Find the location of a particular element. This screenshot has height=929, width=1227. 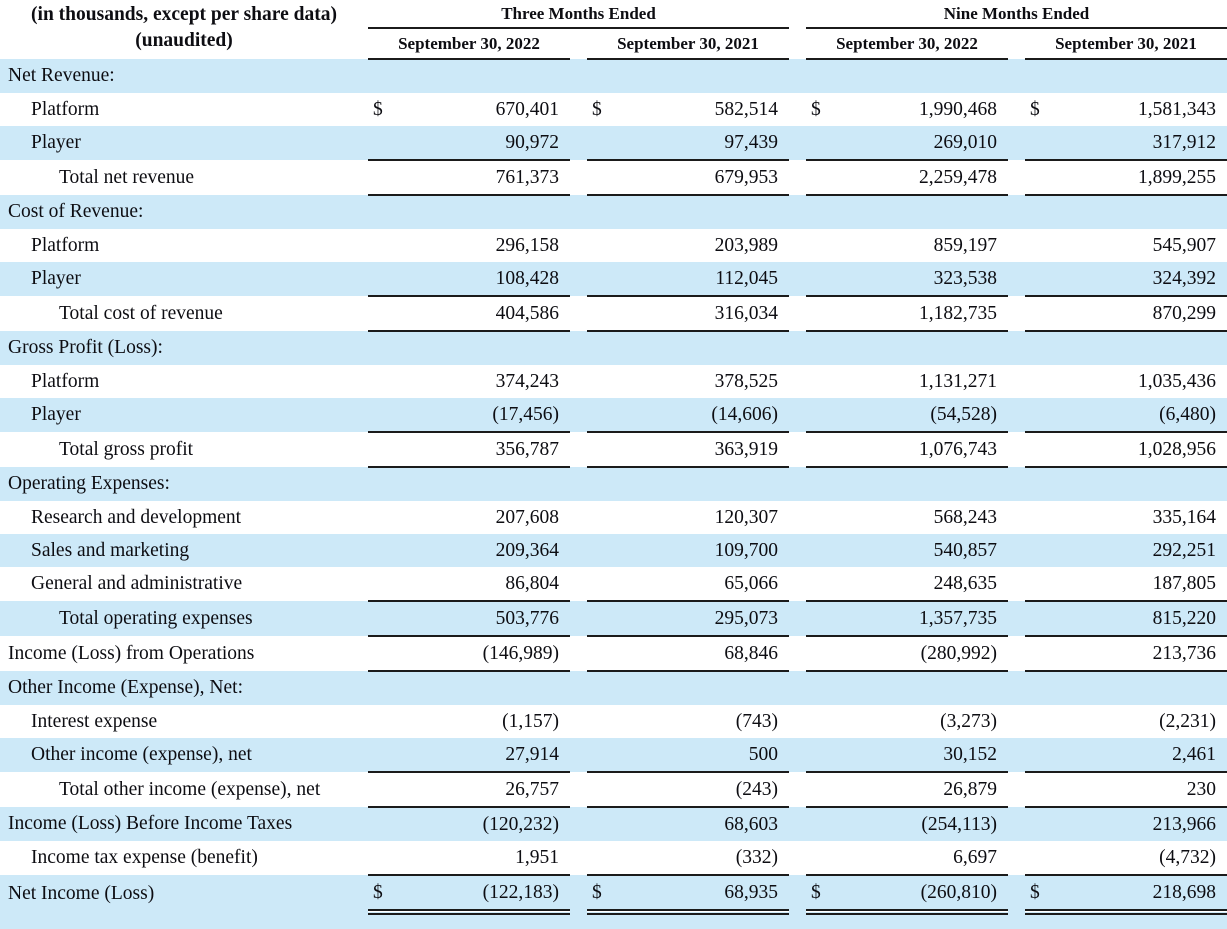

value-cell: 1,581,343 is located at coordinates (1141, 109).